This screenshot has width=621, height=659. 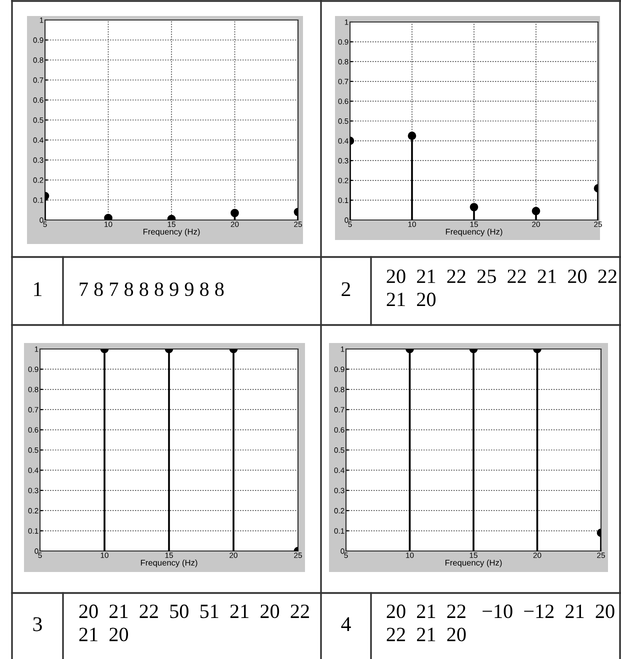 I want to click on text: 20 21 22 25 22 21 20 22 21 20, so click(x=501, y=288).